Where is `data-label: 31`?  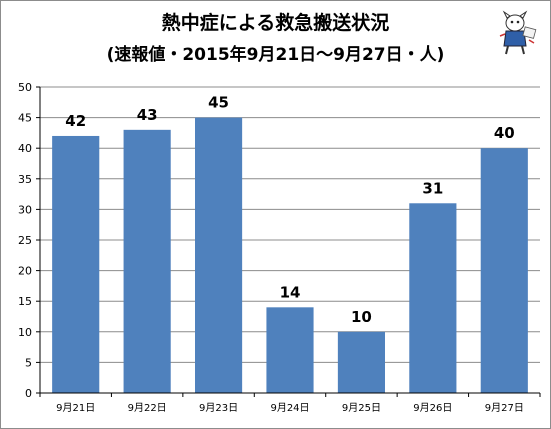 data-label: 31 is located at coordinates (432, 188).